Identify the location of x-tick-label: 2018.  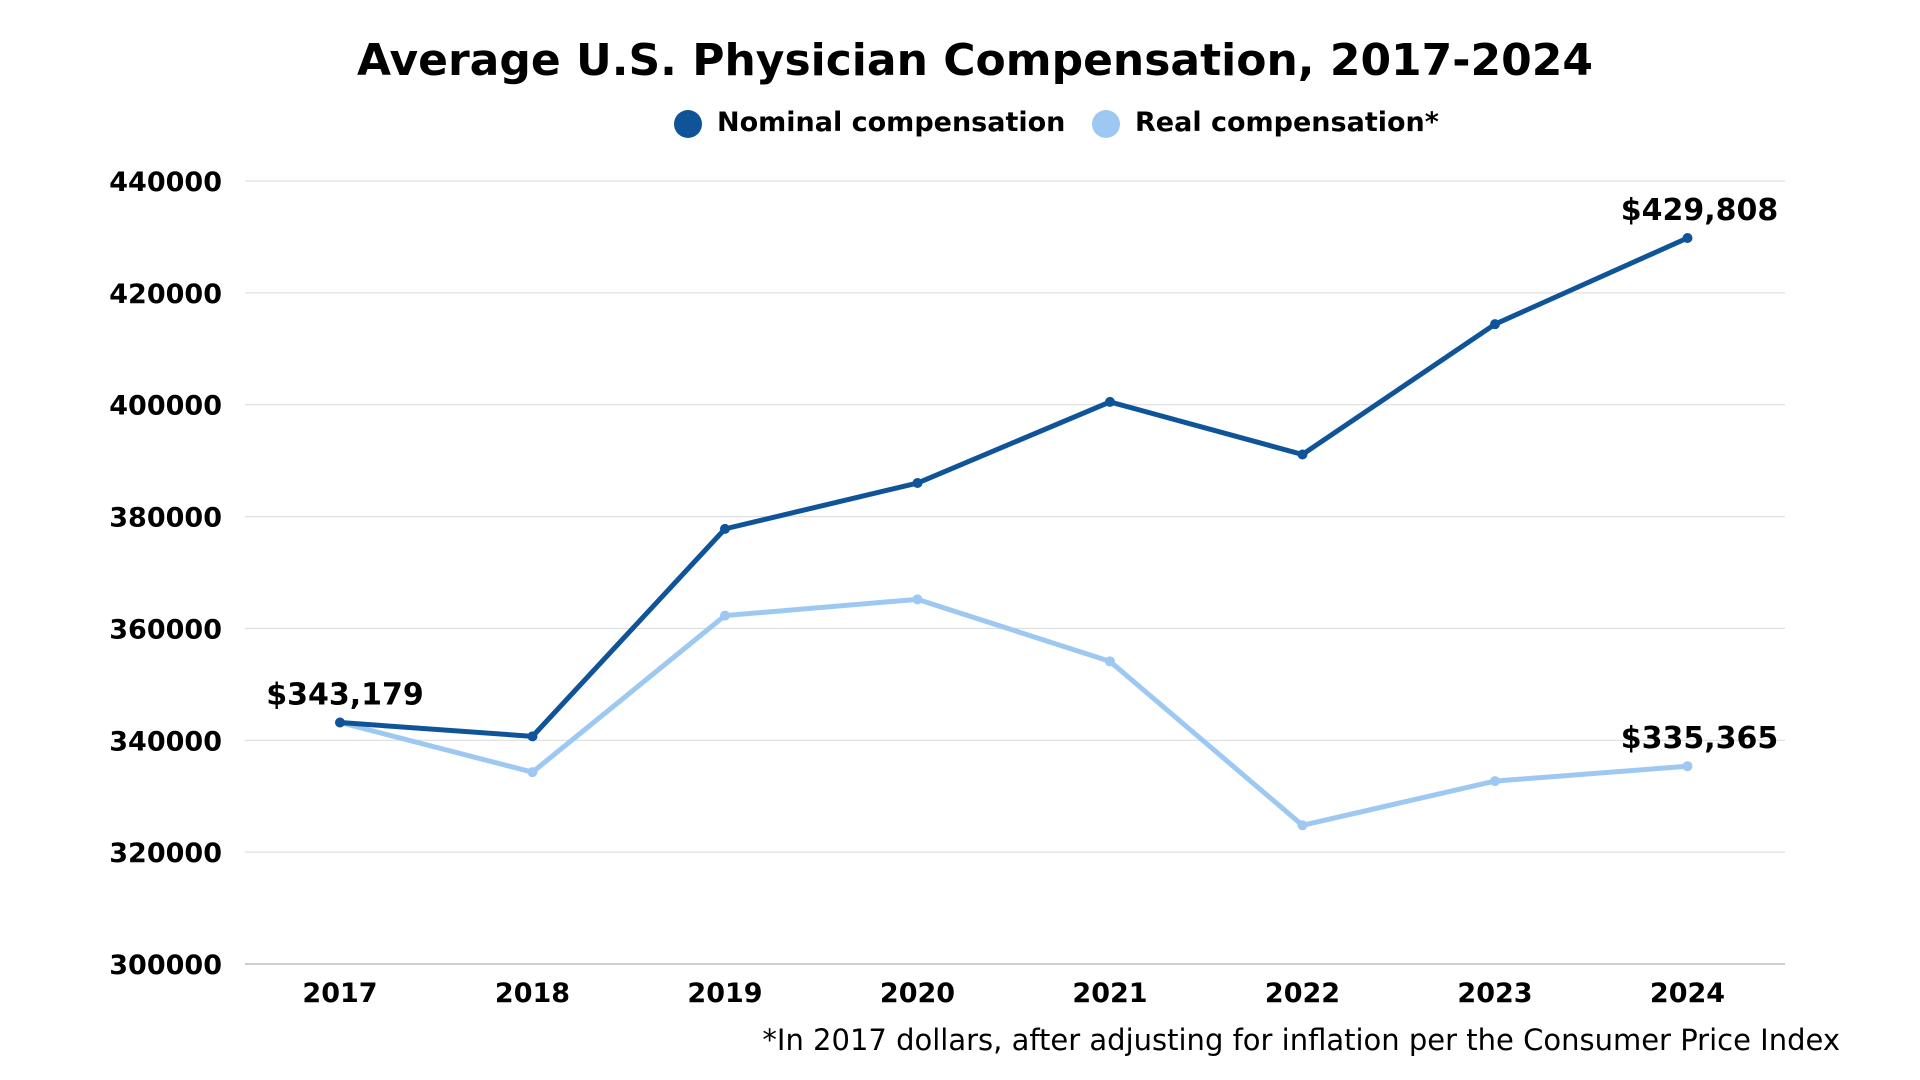
(532, 993).